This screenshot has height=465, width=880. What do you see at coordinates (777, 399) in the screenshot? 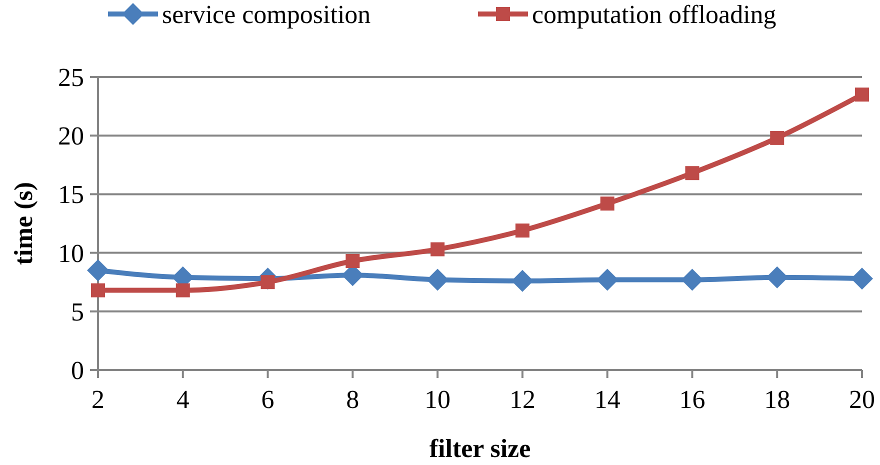
I see `x-tick-label: 18` at bounding box center [777, 399].